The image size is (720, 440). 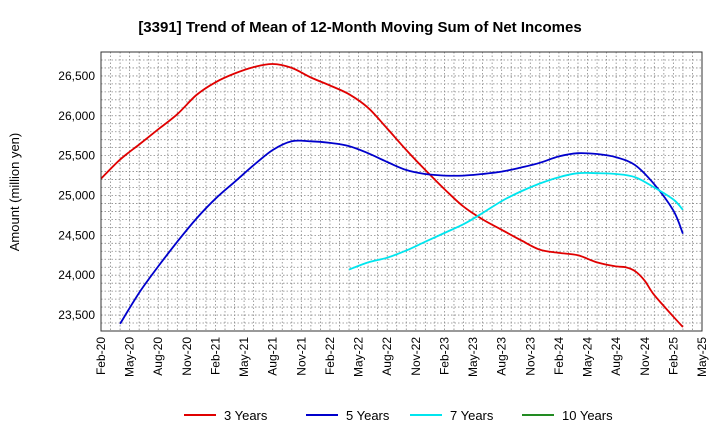 What do you see at coordinates (530, 356) in the screenshot?
I see `x-tick-label: Nov-23` at bounding box center [530, 356].